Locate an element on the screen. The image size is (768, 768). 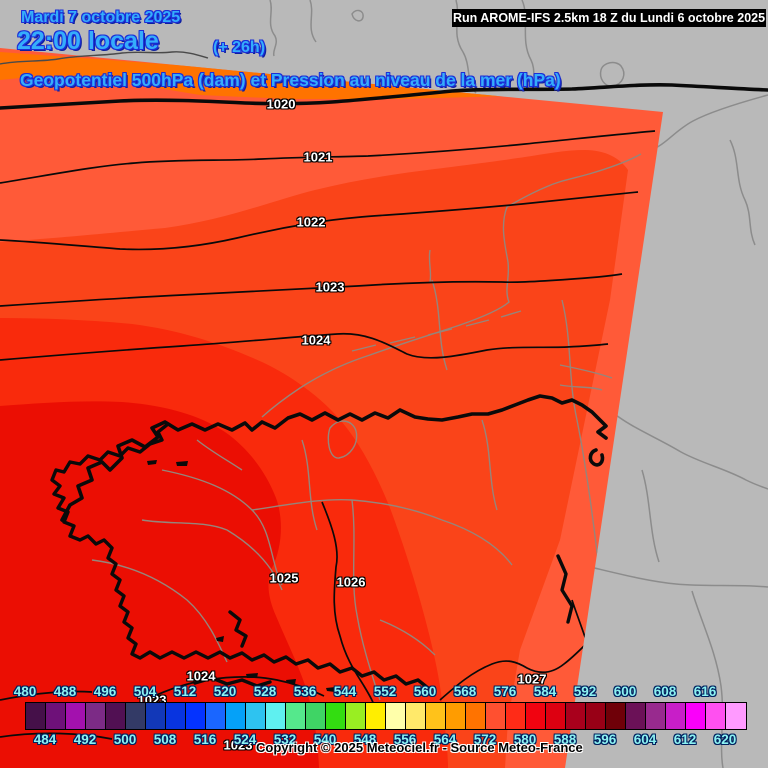
fill-orange-strip is located at coordinates (265, 75).